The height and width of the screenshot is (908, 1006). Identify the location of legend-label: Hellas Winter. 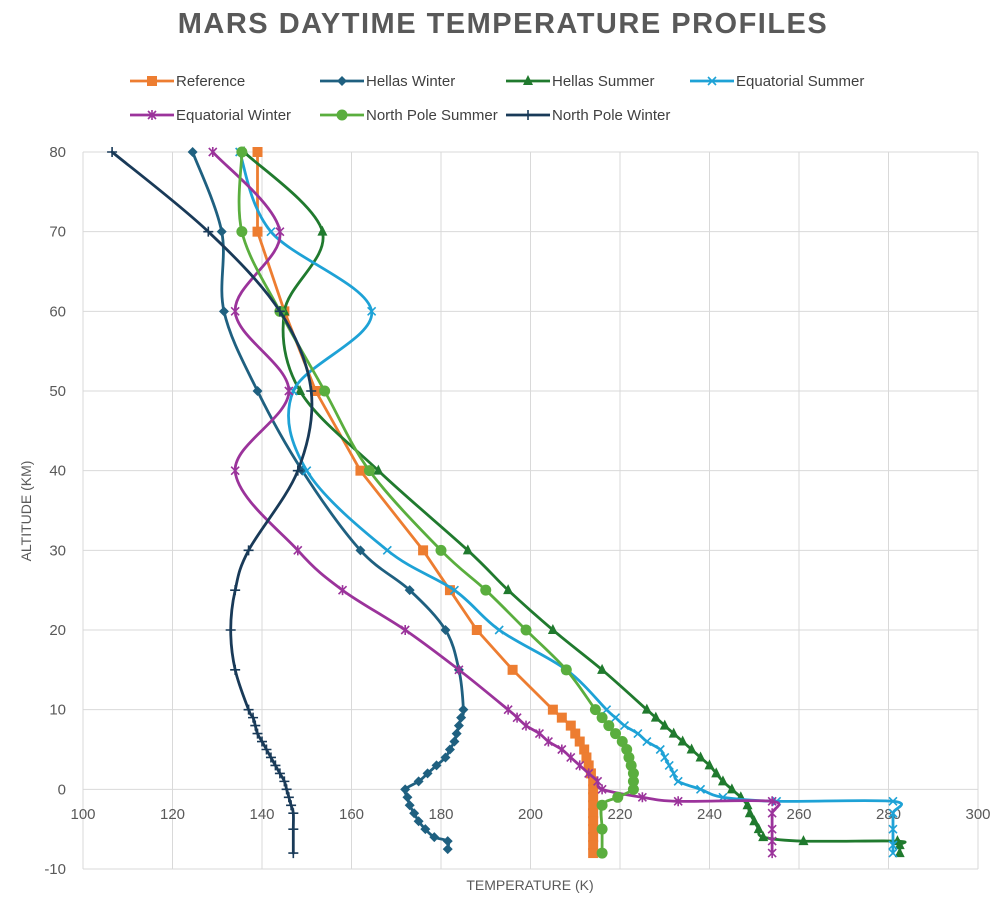
(411, 81).